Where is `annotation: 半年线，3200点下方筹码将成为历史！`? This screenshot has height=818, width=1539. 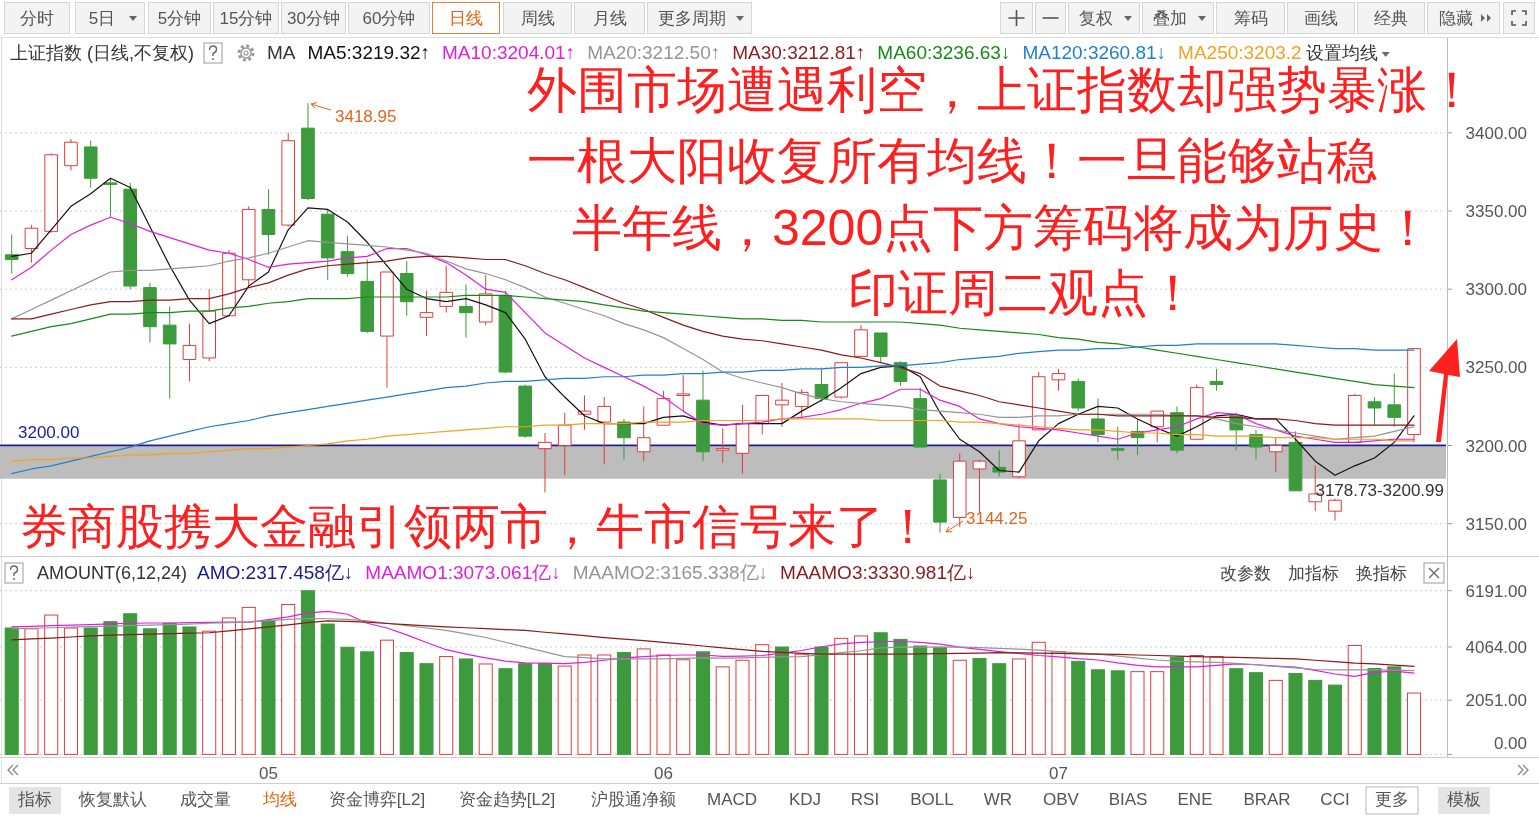 annotation: 半年线，3200点下方筹码将成为历史！ is located at coordinates (1003, 228).